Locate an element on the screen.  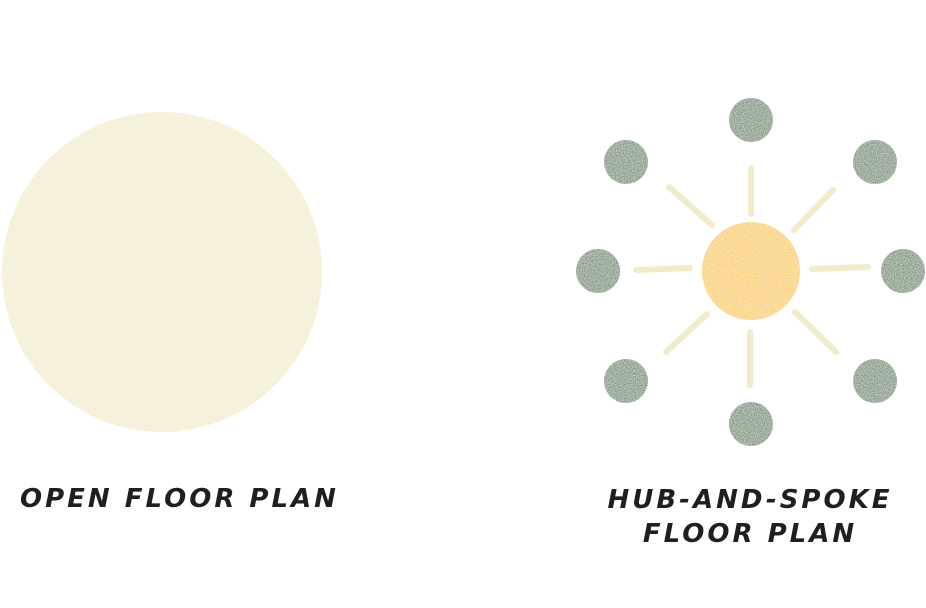
hub-and-spoke-caption: HUB-AND-SPOKE FLOOR PLAN is located at coordinates (750, 517).